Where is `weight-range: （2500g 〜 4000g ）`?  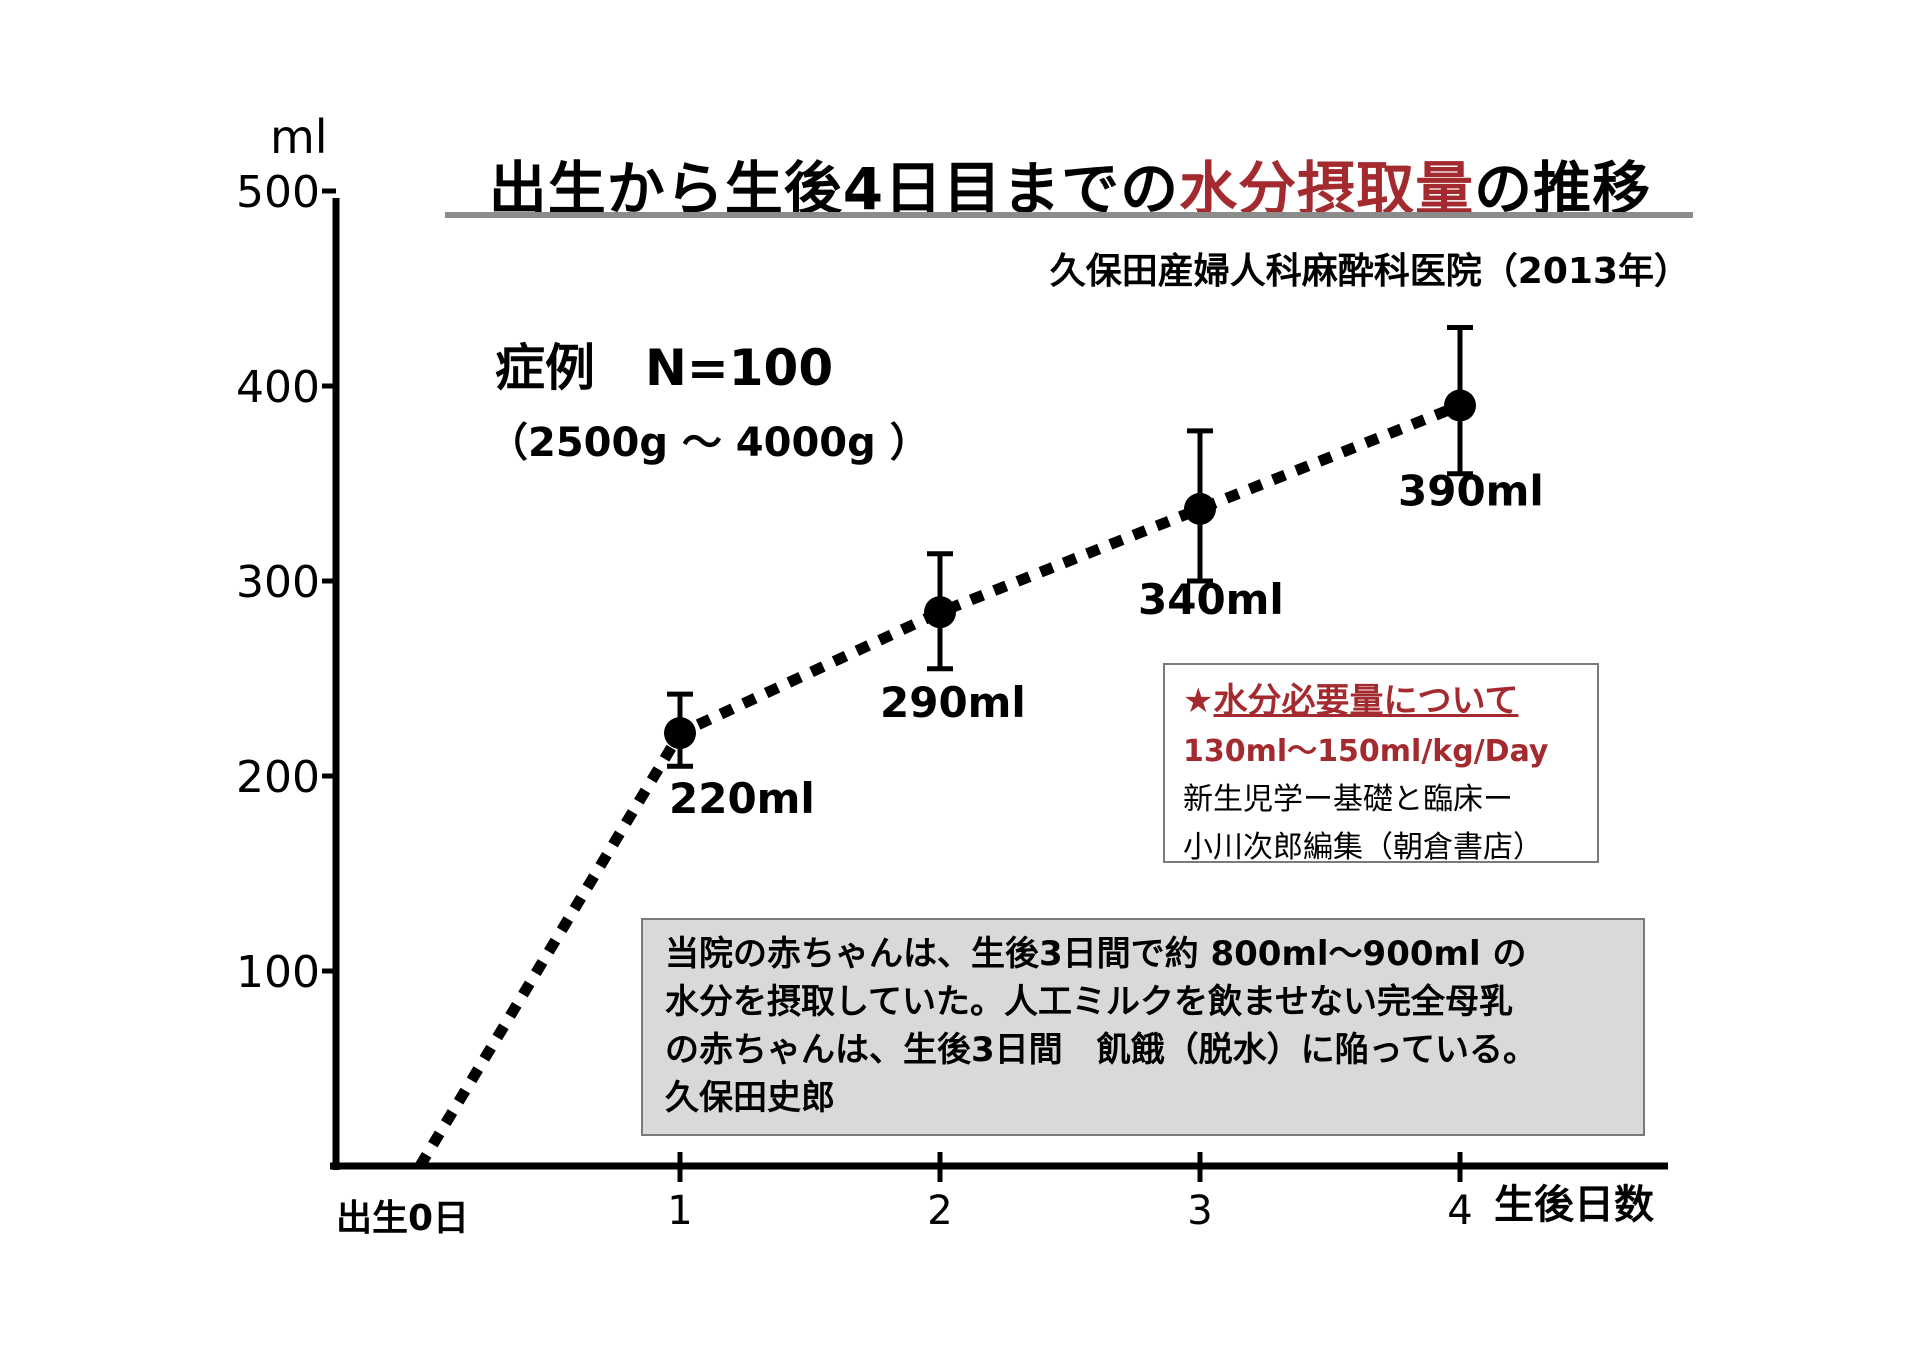
weight-range: （2500g 〜 4000g ） is located at coordinates (709, 443).